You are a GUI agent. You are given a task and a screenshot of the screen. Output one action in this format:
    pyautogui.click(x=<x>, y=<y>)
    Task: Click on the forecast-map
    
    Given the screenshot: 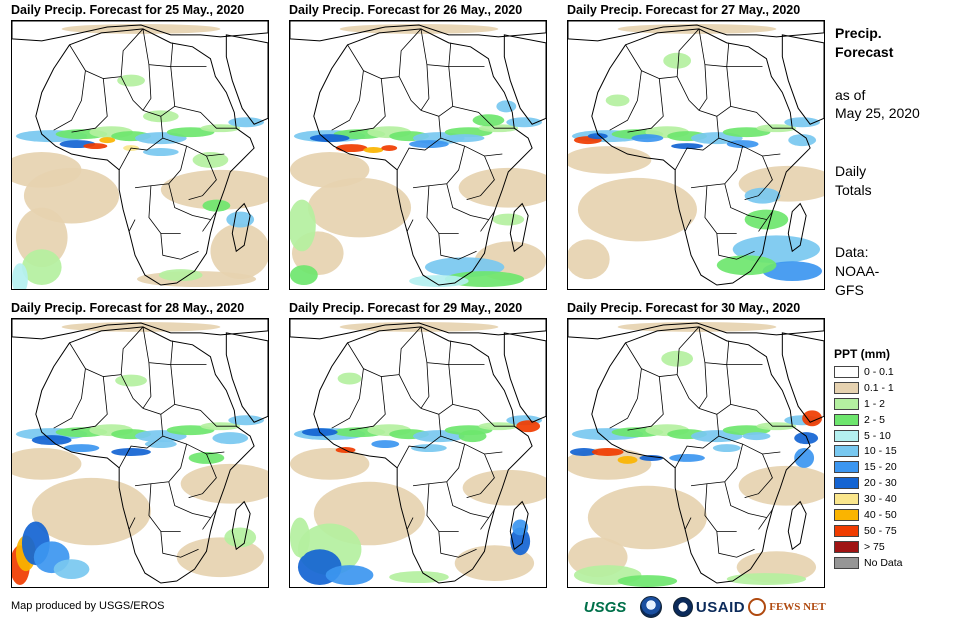 What is the action you would take?
    pyautogui.click(x=696, y=155)
    